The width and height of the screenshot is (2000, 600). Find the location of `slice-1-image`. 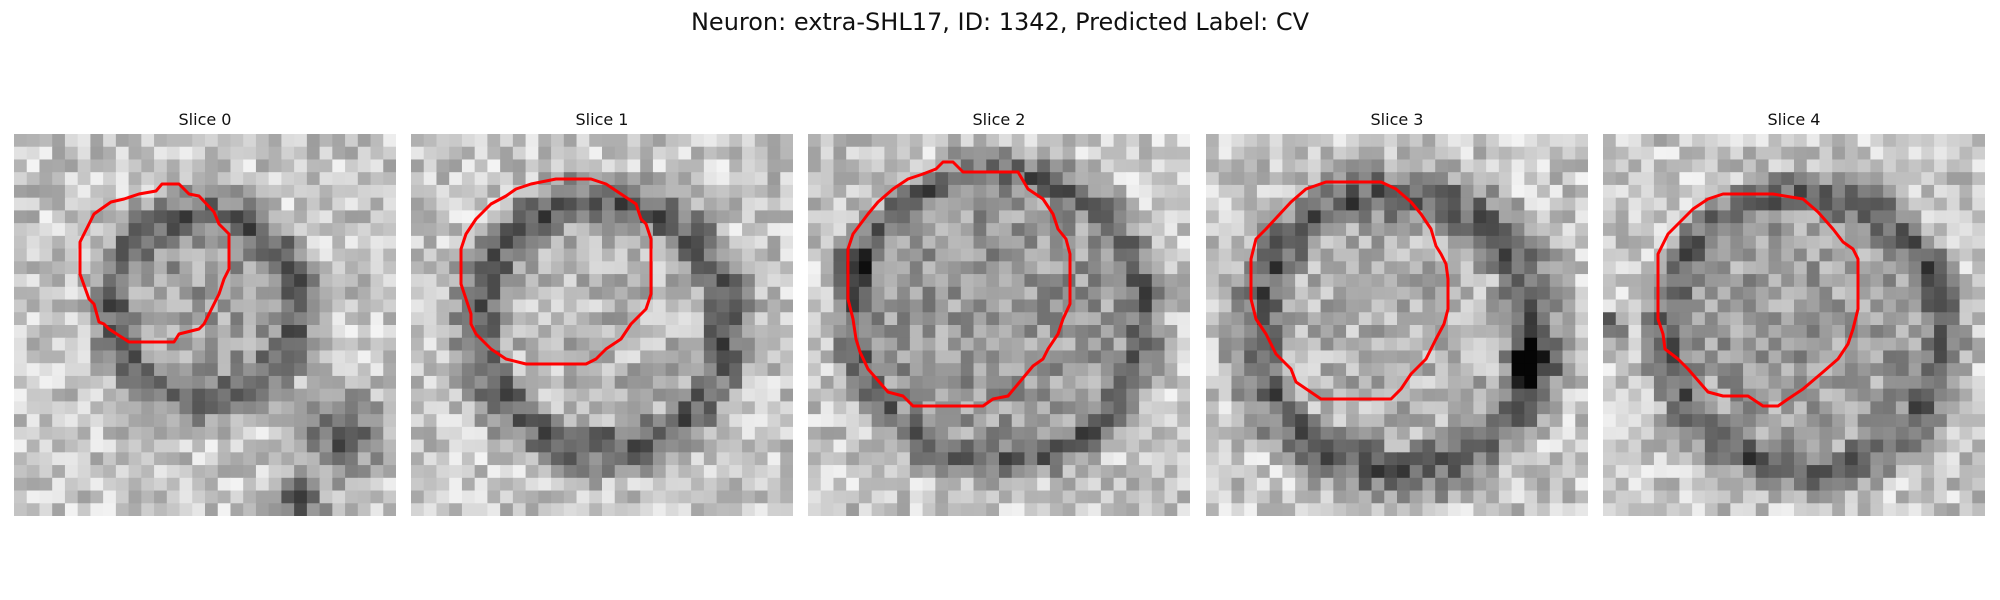

slice-1-image is located at coordinates (602, 325).